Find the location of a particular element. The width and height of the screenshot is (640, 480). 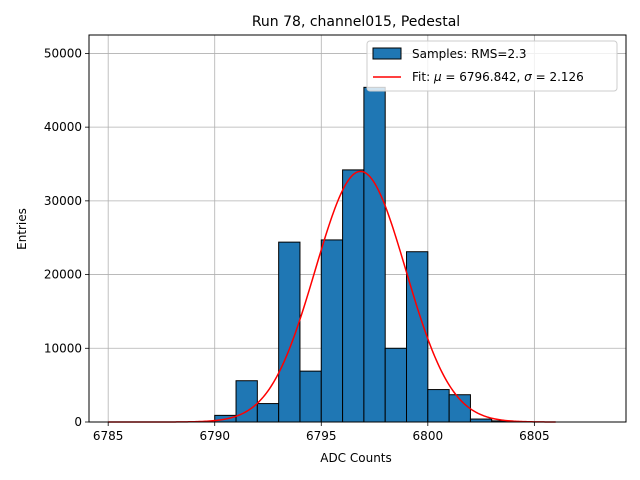

legend-sigma-symbol: σ is located at coordinates (528, 77).